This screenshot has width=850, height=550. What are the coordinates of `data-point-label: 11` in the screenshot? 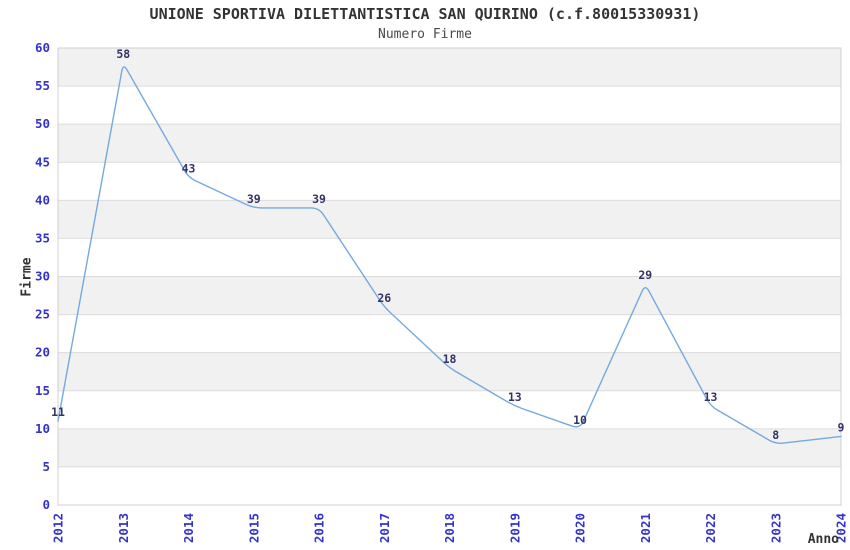 It's located at (58, 412).